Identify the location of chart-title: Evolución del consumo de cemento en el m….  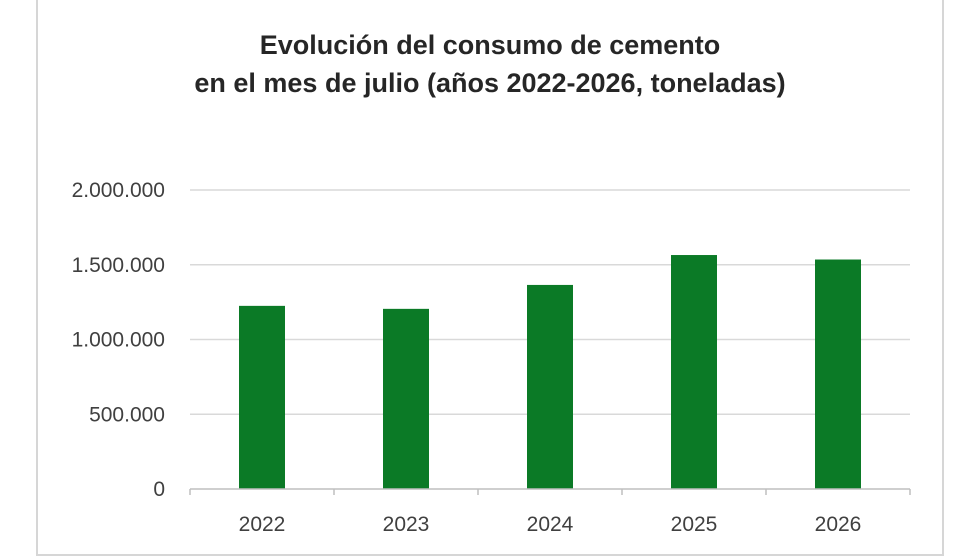
(490, 64).